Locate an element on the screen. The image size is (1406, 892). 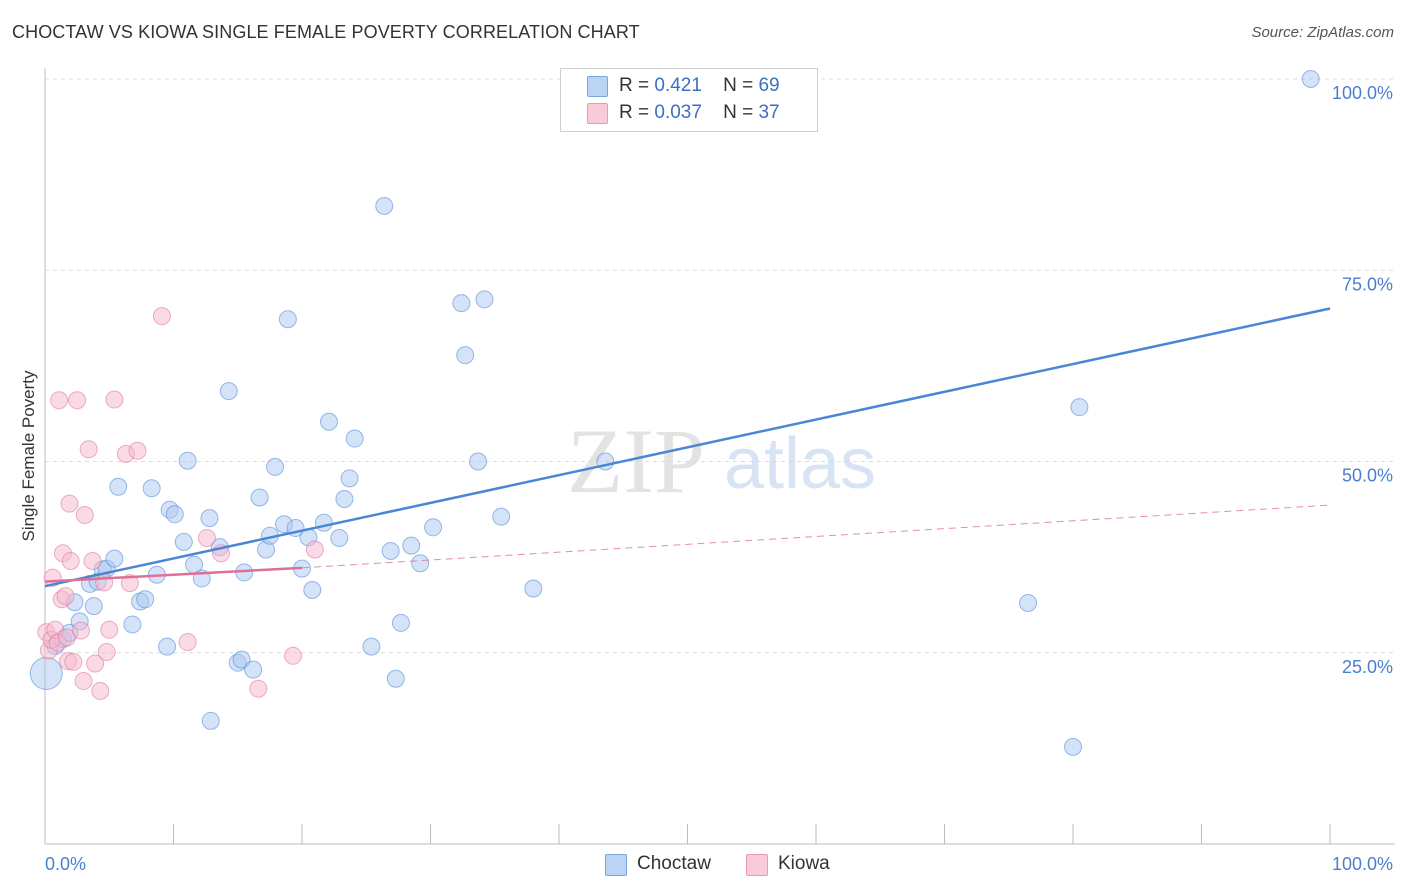
stats-legend: R = 0.421 N = 69 R = 0.037 N = 37 is located at coordinates (689, 100).